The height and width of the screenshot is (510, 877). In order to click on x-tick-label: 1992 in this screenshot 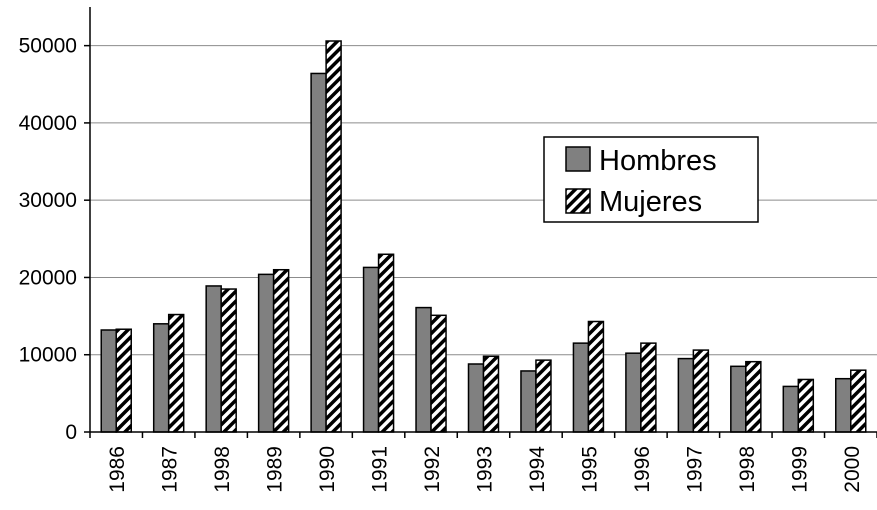, I will do `click(432, 469)`.